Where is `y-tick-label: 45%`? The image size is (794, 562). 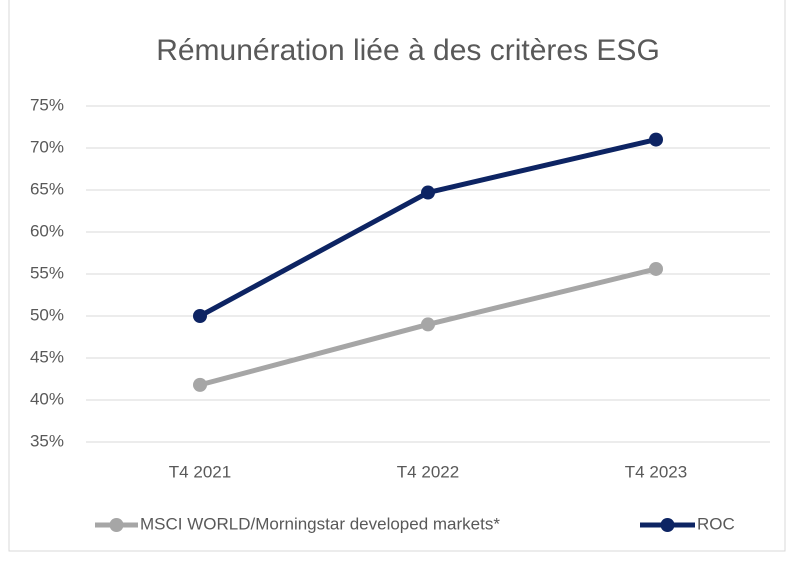
y-tick-label: 45% is located at coordinates (47, 356).